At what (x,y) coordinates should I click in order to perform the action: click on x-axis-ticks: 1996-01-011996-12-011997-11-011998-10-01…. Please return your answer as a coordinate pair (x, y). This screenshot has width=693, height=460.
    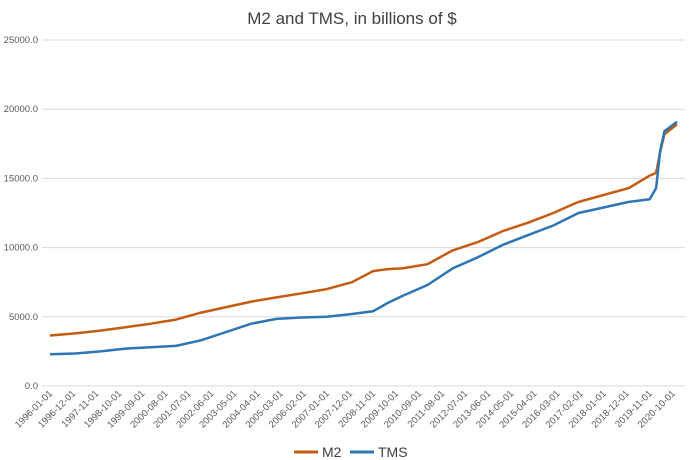
    Looking at the image, I should click on (345, 409).